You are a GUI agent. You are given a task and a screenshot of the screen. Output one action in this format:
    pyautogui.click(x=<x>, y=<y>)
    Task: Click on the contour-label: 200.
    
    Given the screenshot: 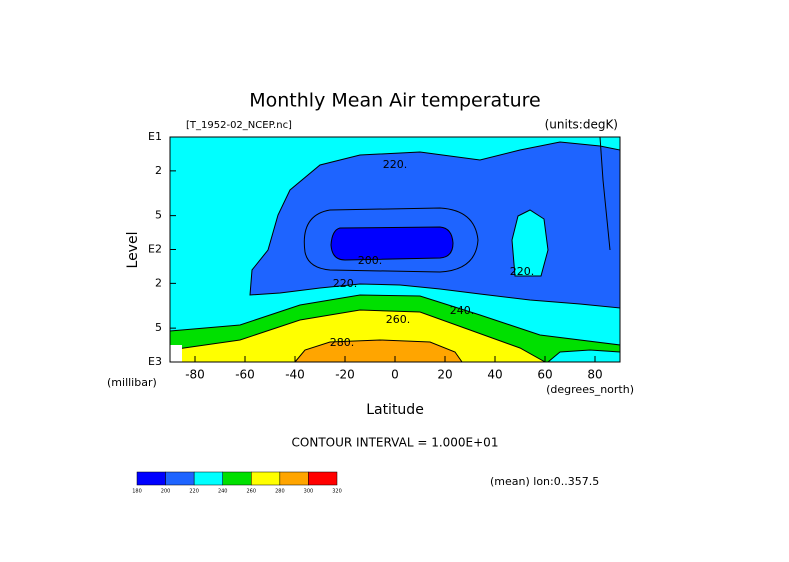 What is the action you would take?
    pyautogui.click(x=370, y=260)
    